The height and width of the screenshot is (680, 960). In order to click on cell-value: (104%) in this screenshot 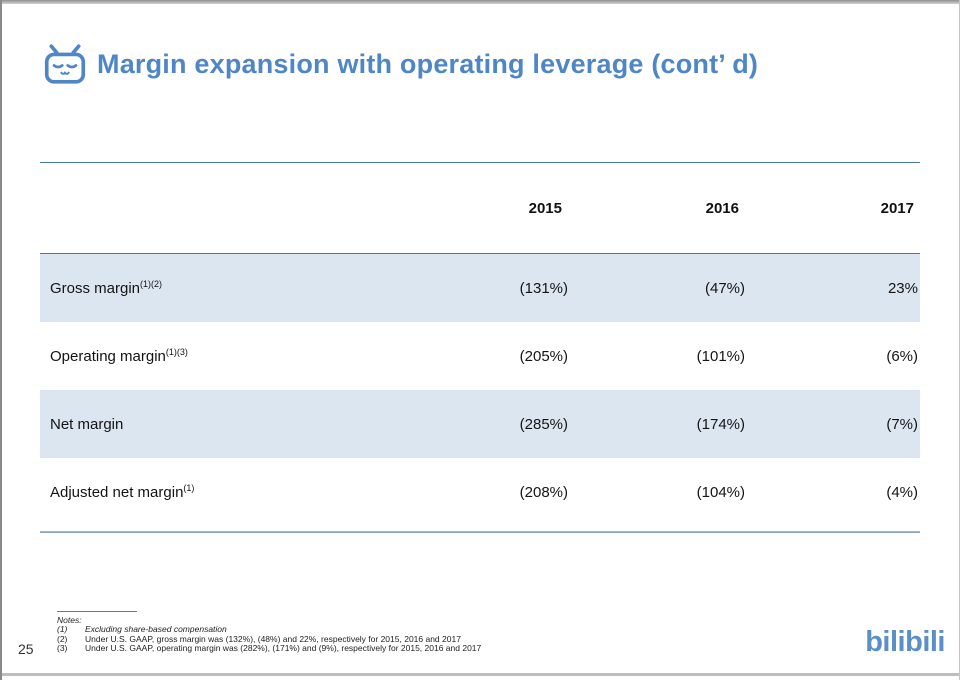, I will do `click(720, 492)`.